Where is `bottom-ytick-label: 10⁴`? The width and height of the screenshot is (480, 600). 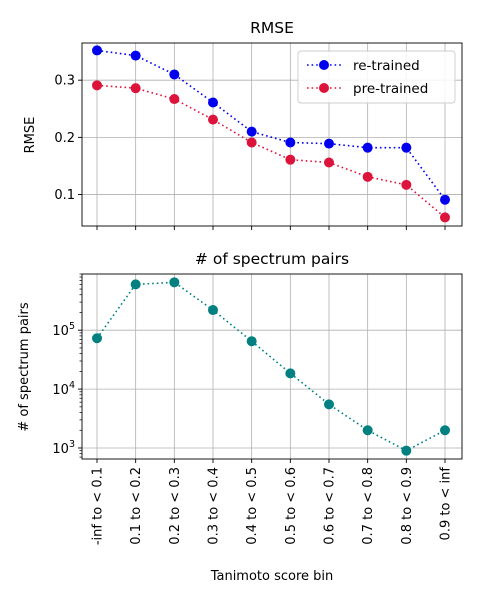
bottom-ytick-label: 10⁴ is located at coordinates (63, 389).